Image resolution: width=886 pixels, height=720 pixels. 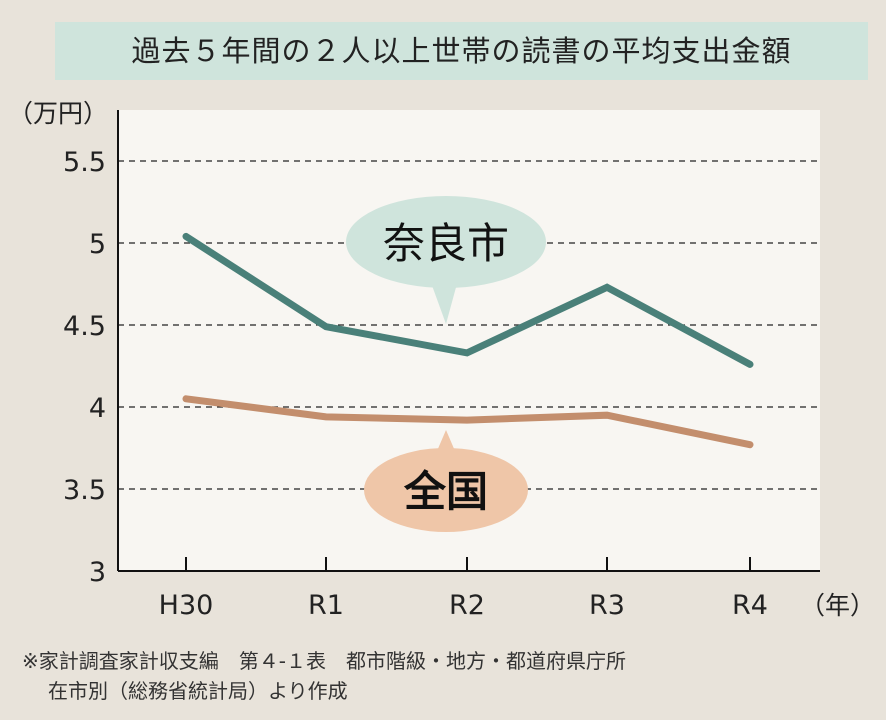 I want to click on legend-label: 全国, so click(x=445, y=491).